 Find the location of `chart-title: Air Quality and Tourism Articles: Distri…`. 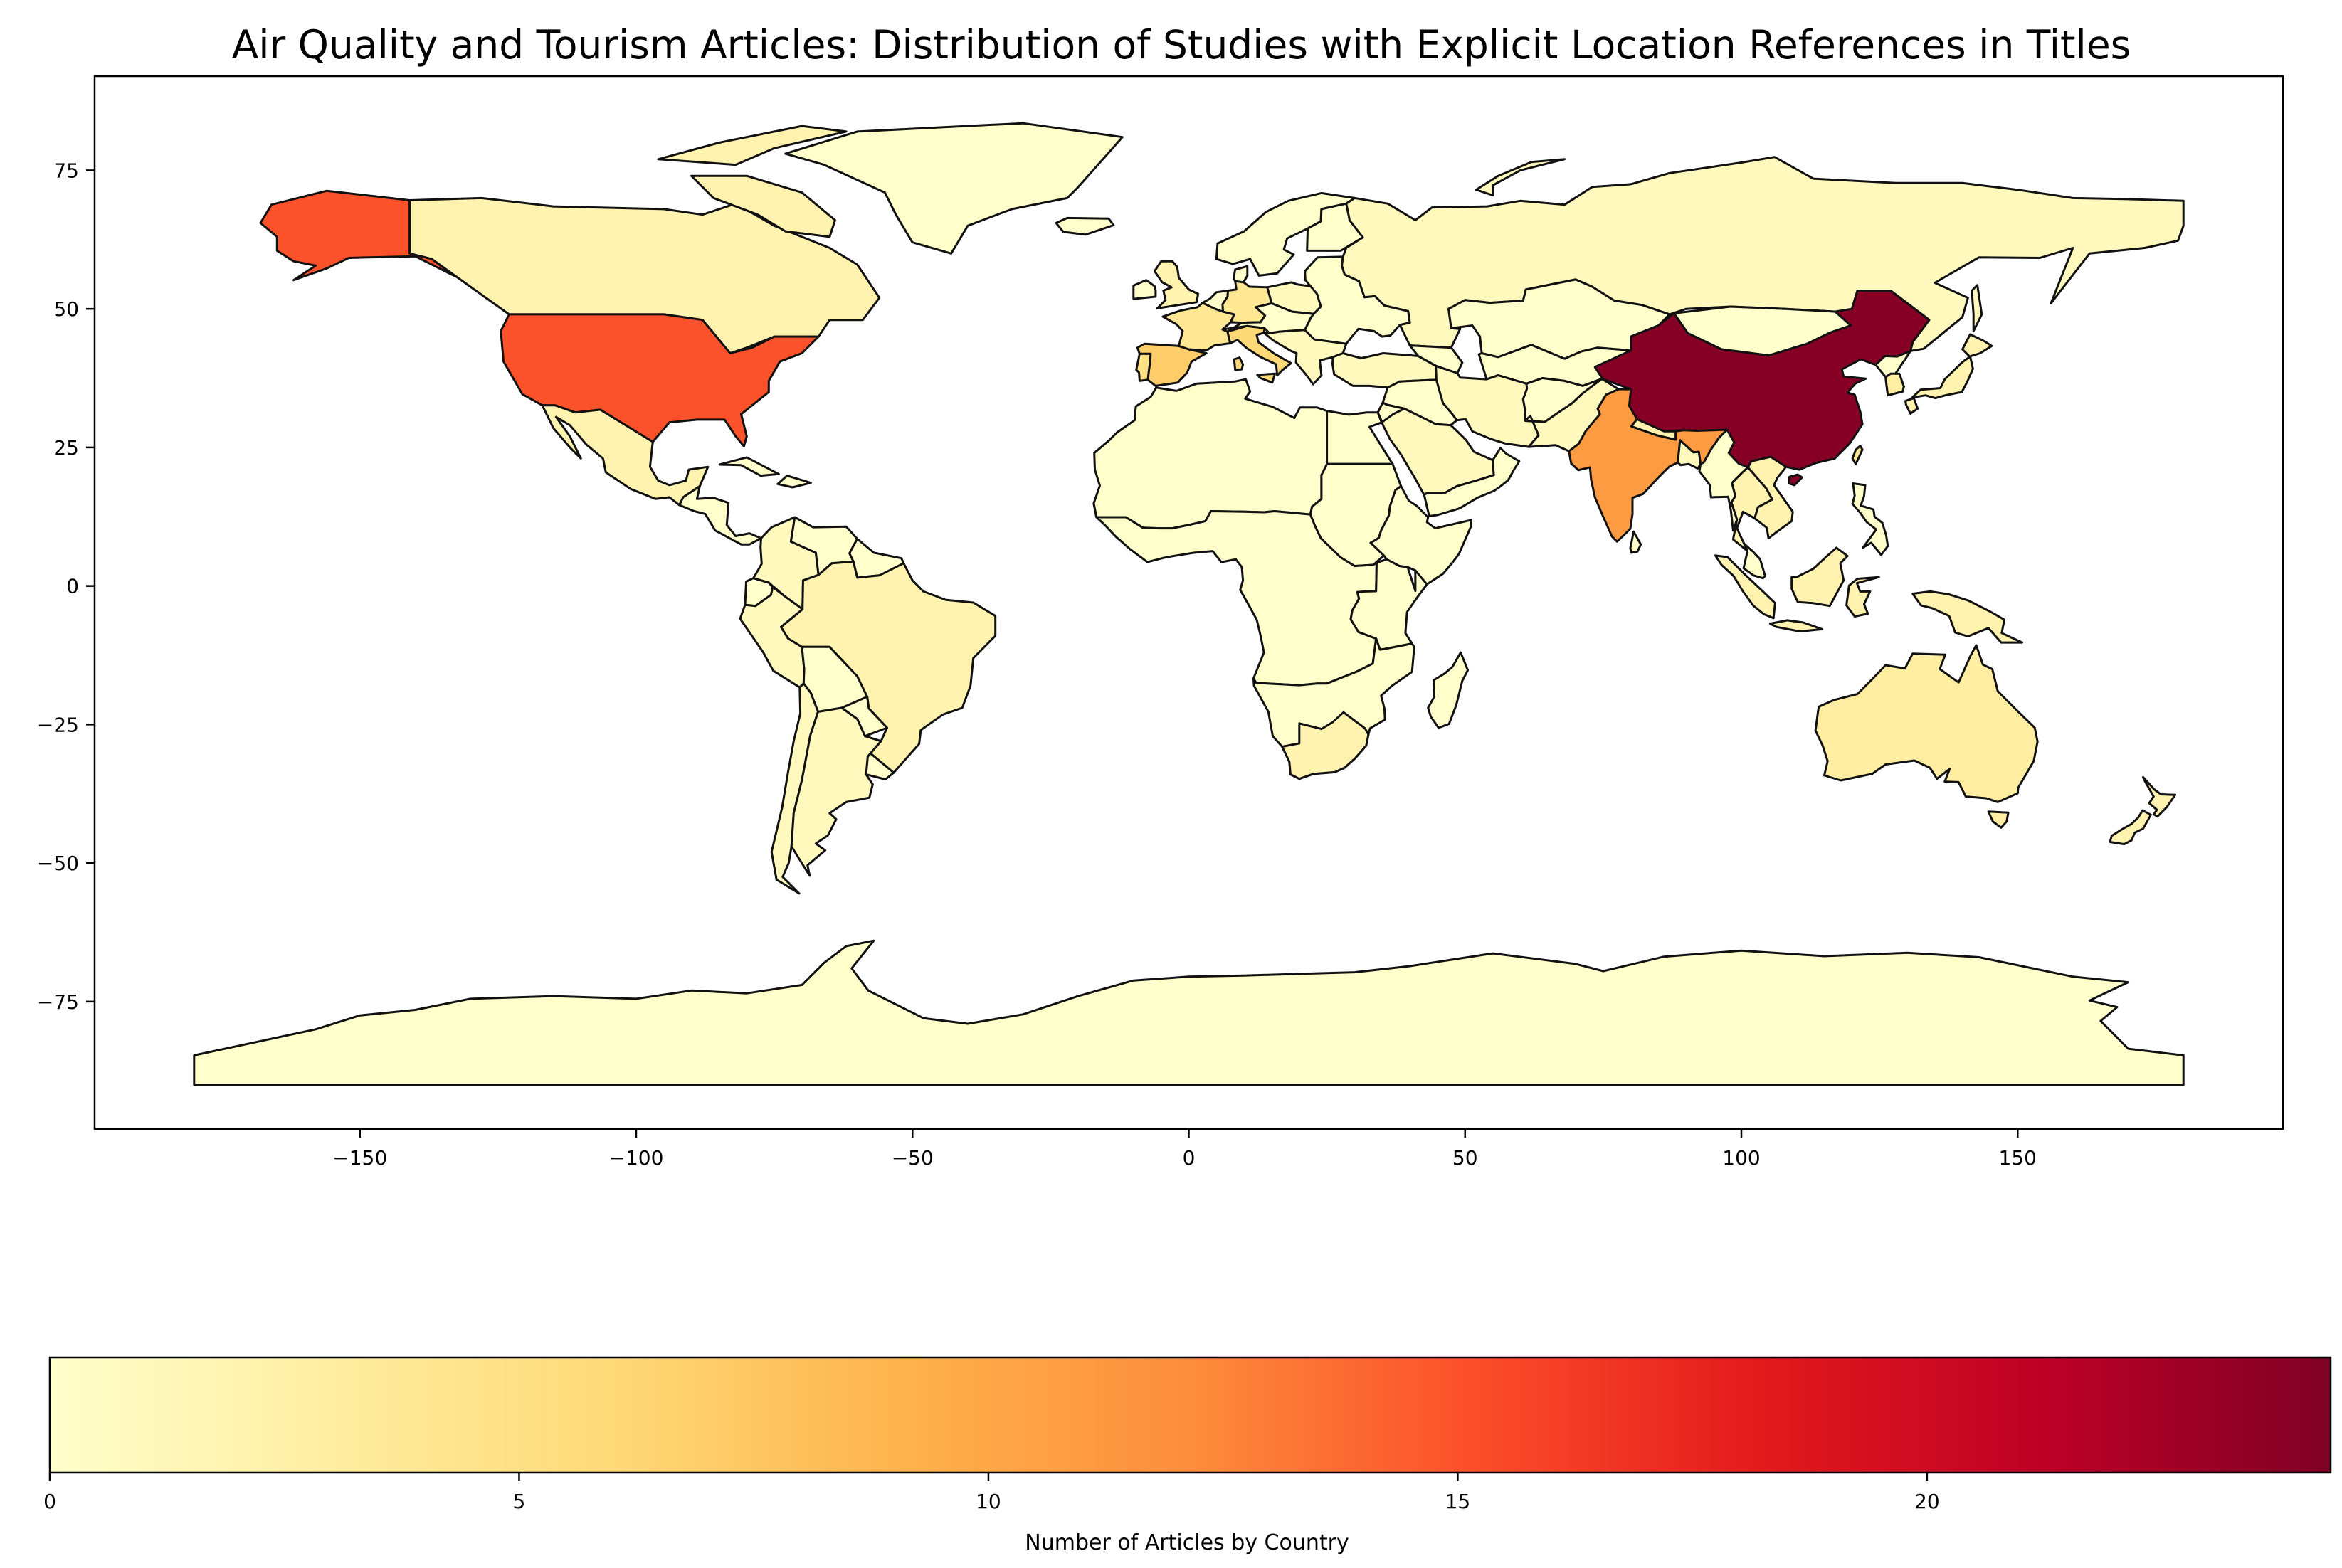

chart-title: Air Quality and Tourism Articles: Distri… is located at coordinates (1182, 45).